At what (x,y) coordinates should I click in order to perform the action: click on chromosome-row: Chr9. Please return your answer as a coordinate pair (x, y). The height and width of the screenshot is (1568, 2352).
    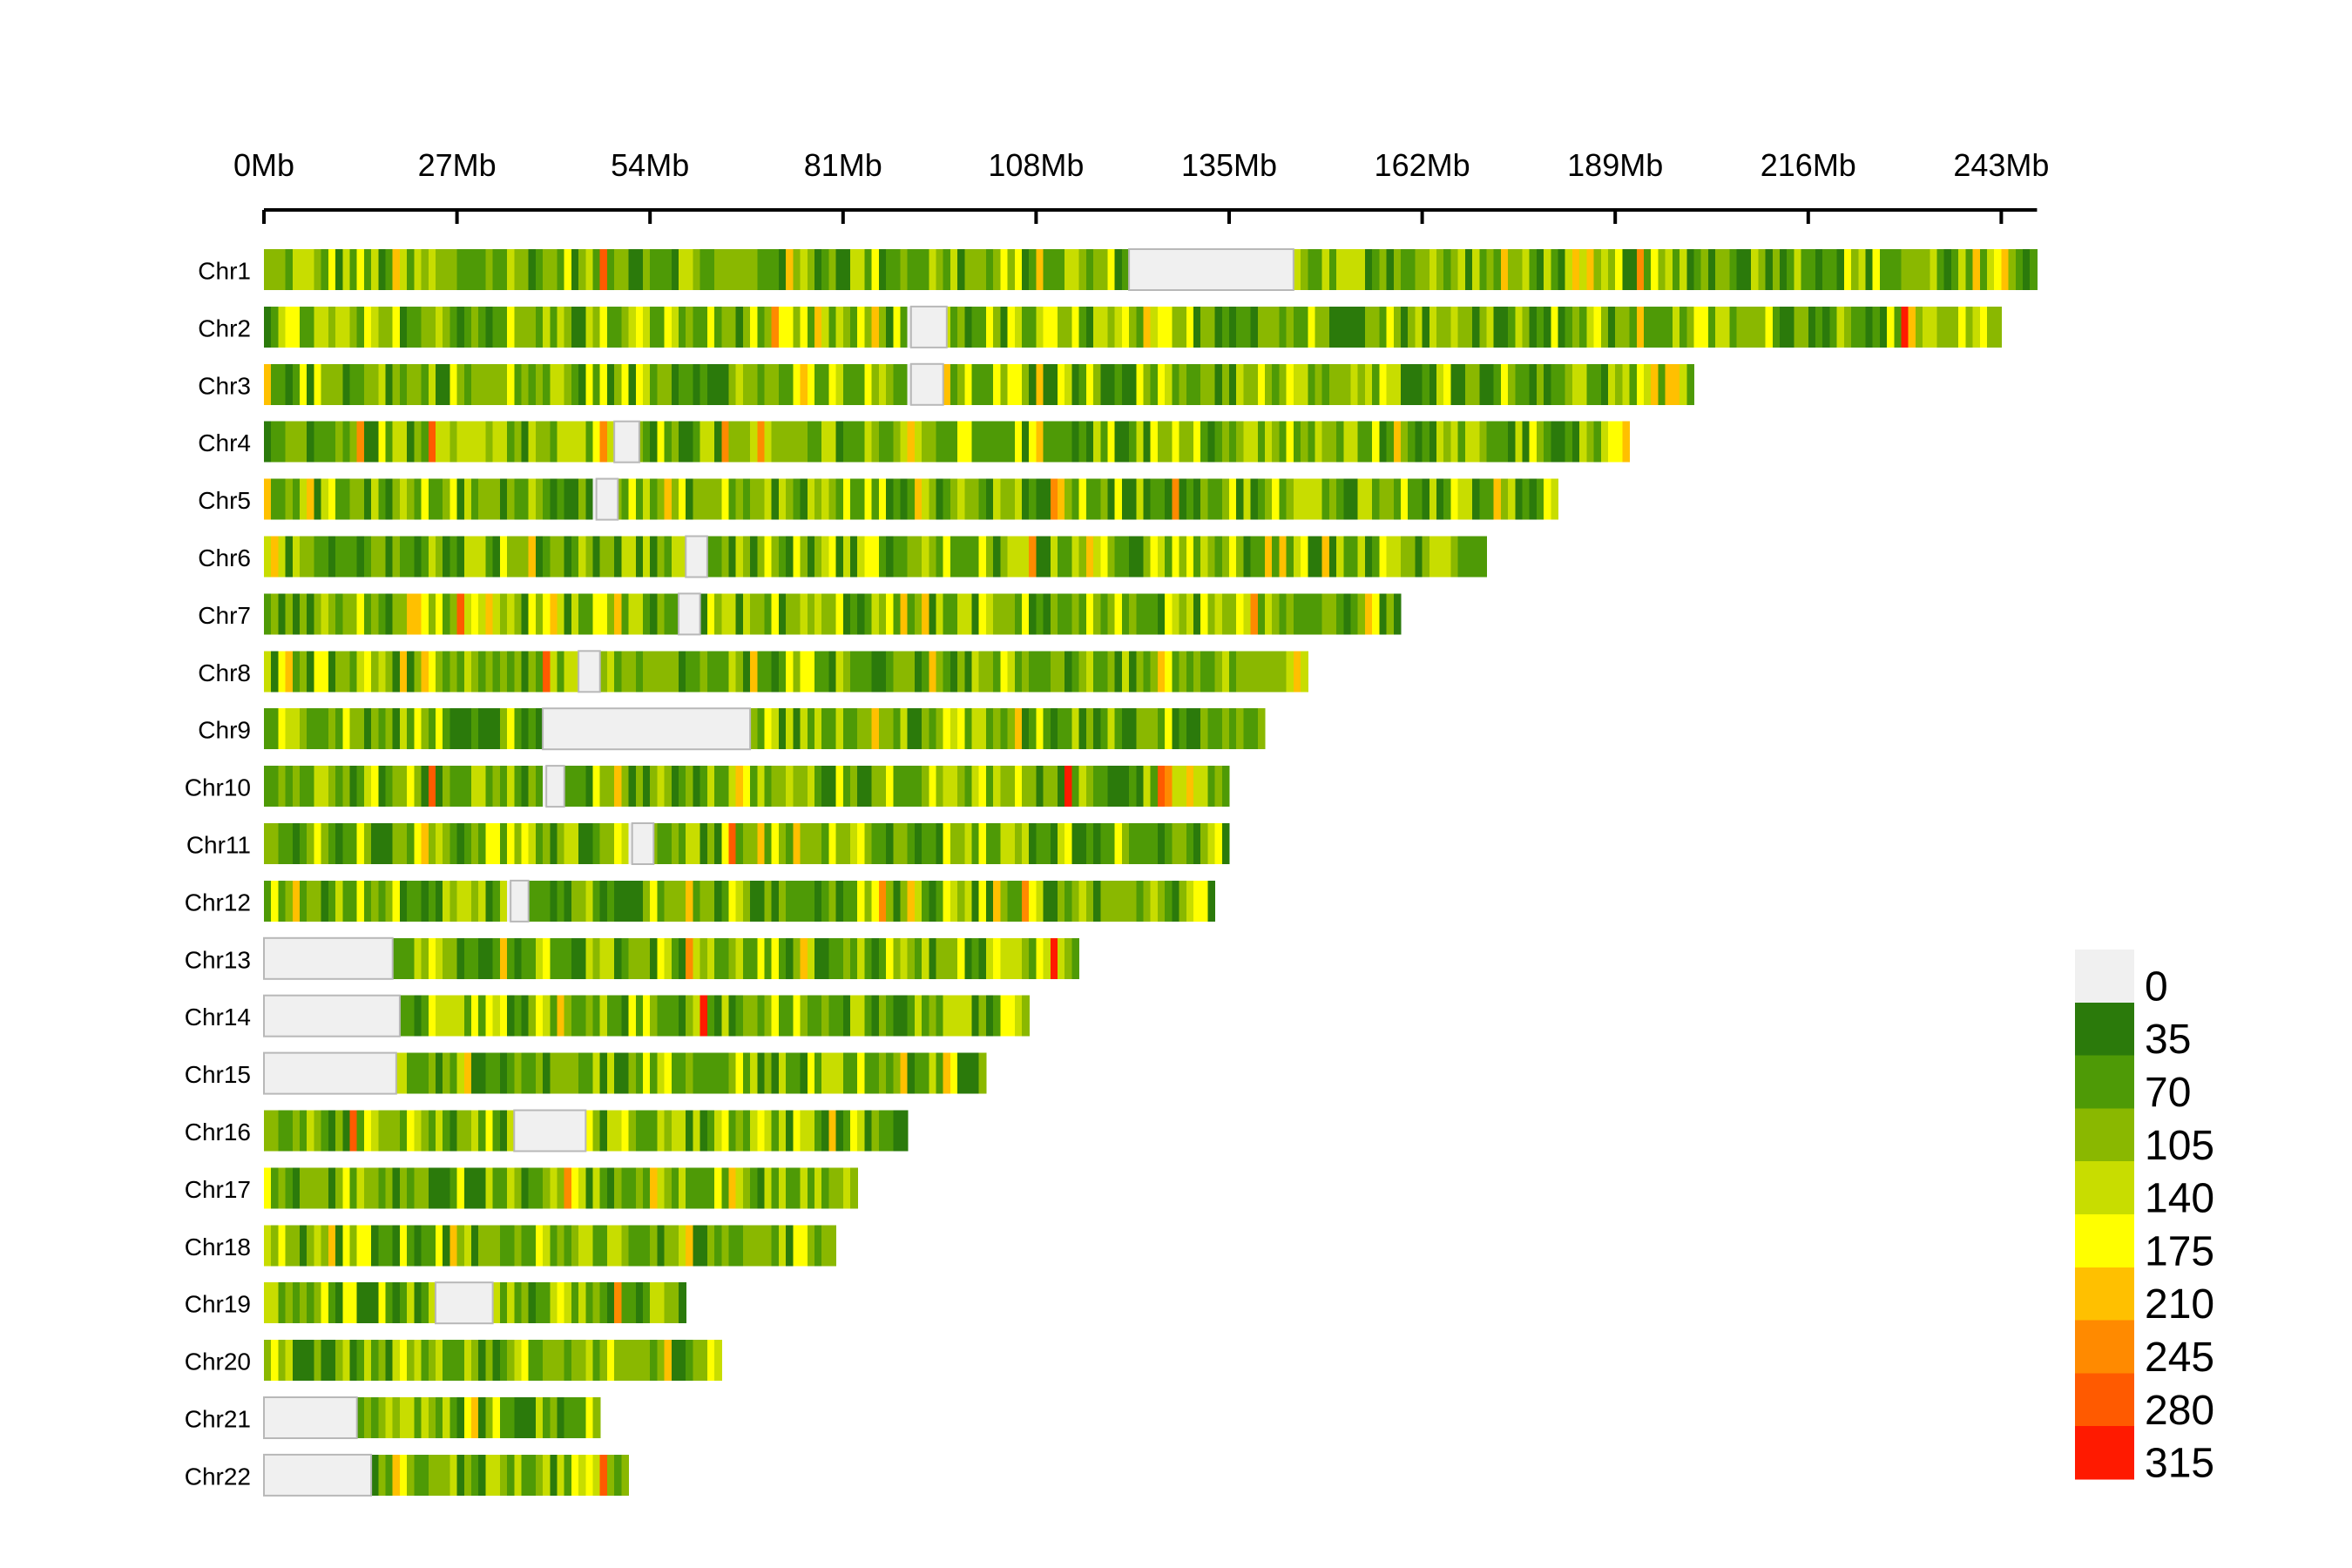
    Looking at the image, I should click on (732, 729).